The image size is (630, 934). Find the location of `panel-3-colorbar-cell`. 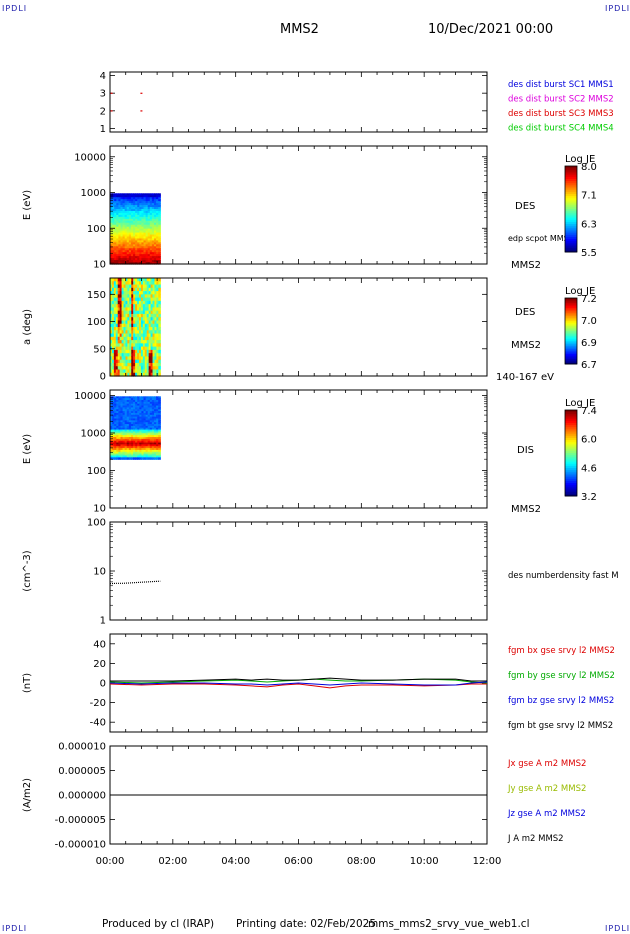

panel-3-colorbar-cell is located at coordinates (571, 428).